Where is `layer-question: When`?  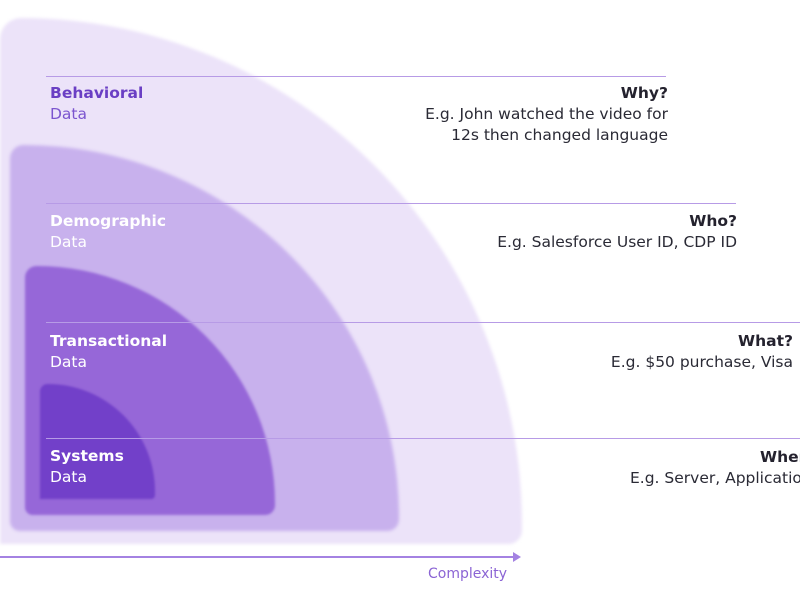
layer-question: When is located at coordinates (780, 457).